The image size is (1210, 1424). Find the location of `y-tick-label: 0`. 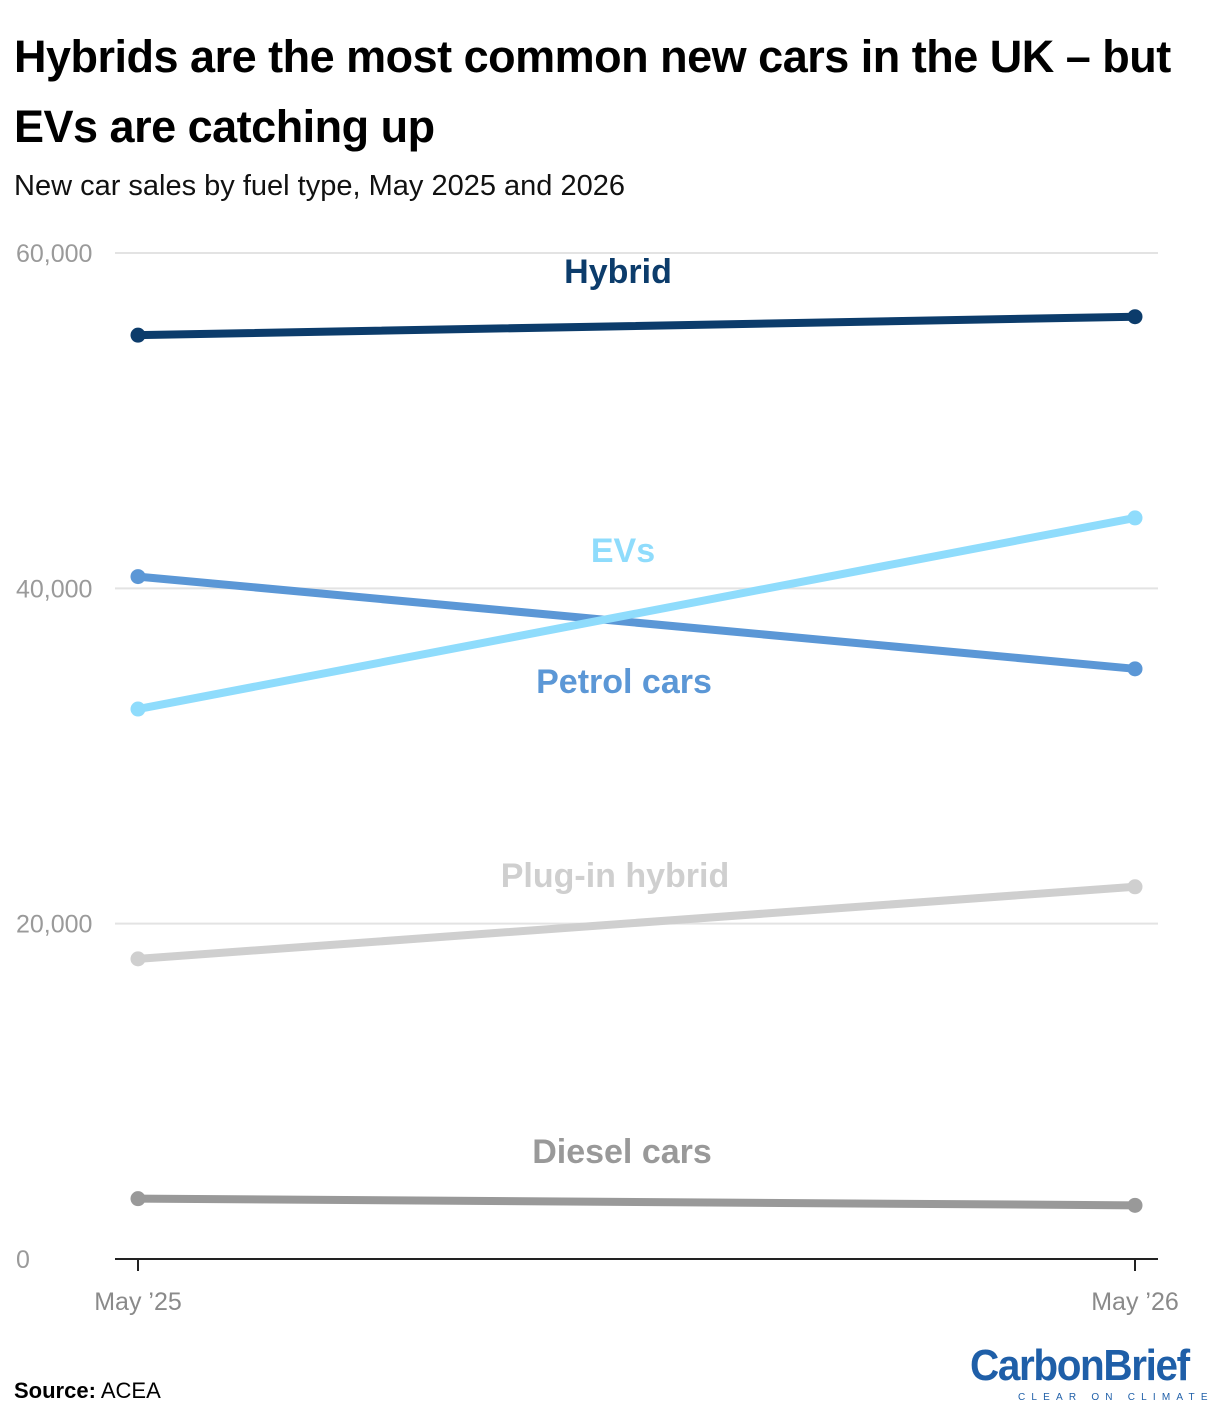

y-tick-label: 0 is located at coordinates (23, 1260).